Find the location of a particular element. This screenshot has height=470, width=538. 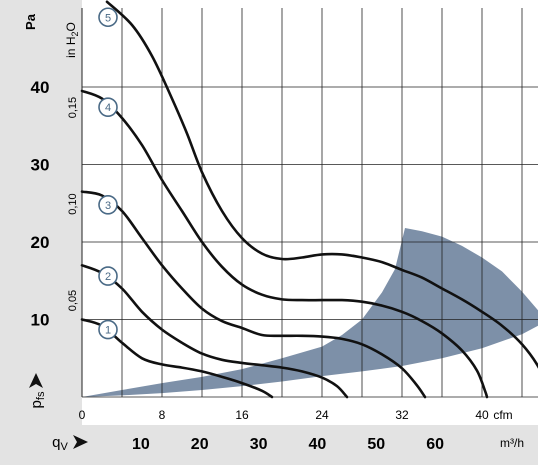

curve-label-5: 5 is located at coordinates (108, 17).